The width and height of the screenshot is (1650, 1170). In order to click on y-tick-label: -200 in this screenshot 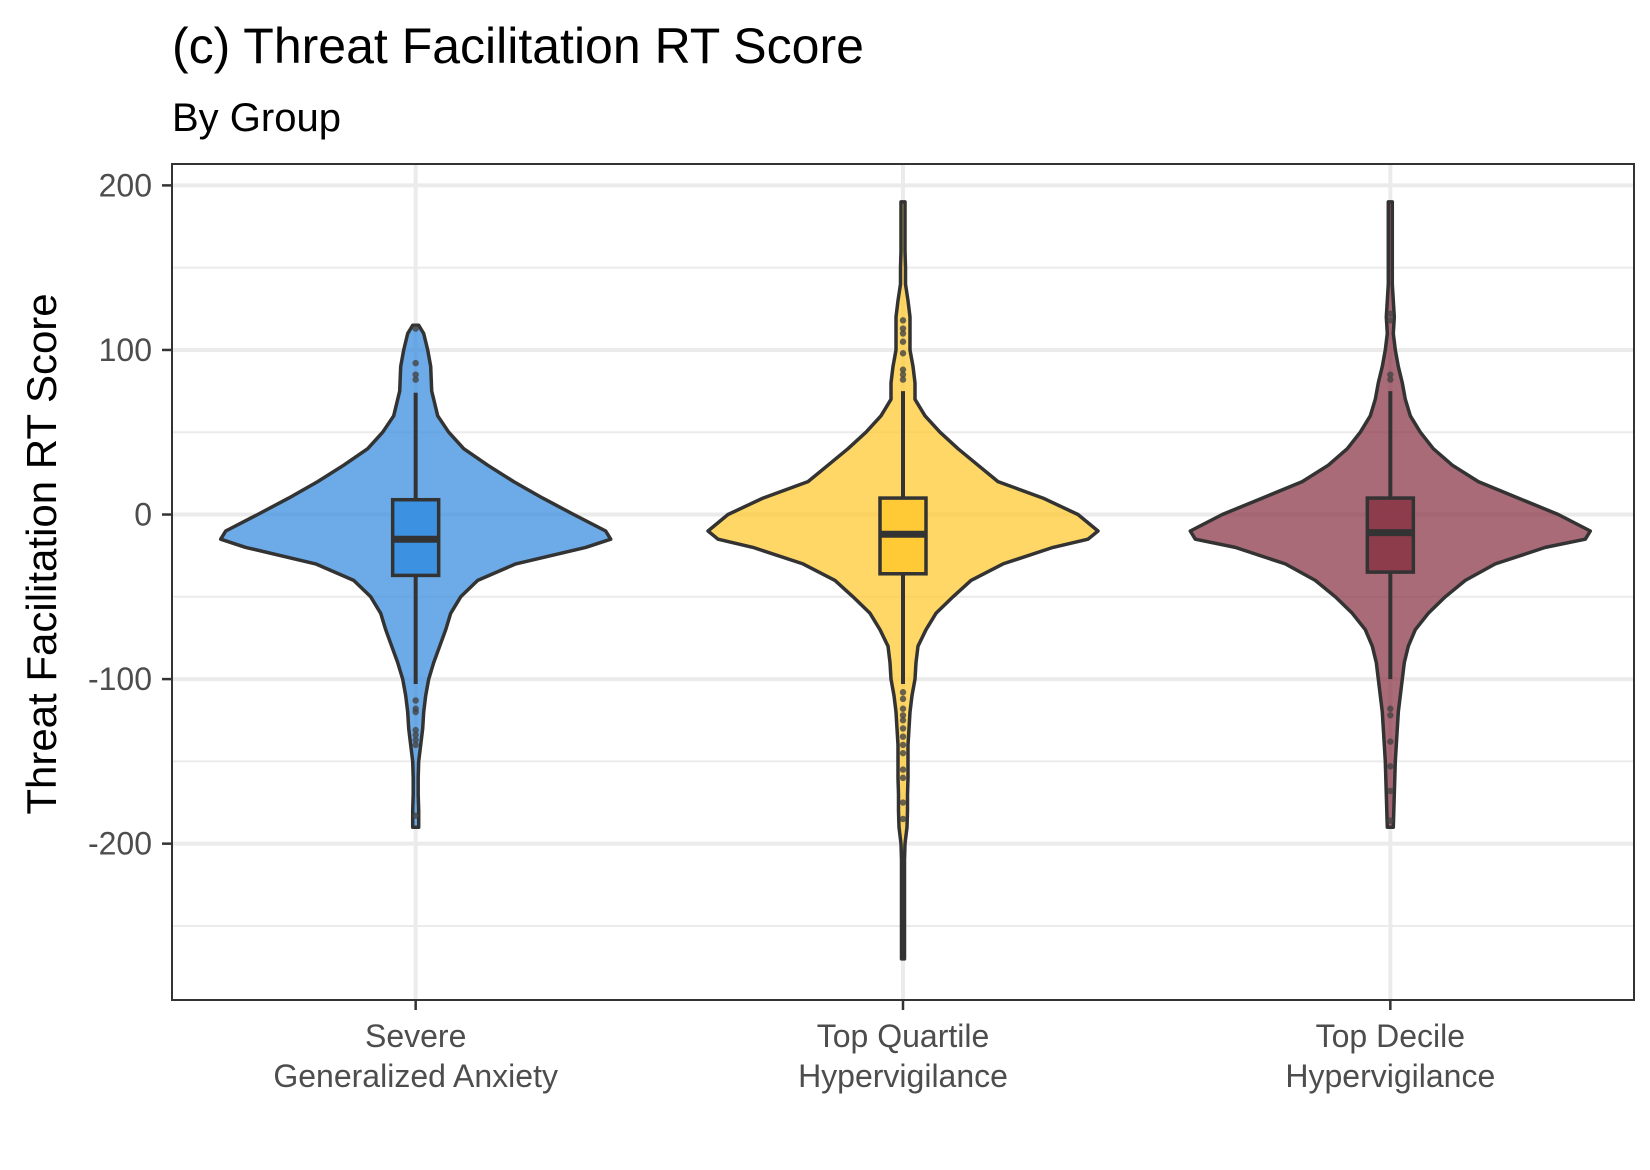, I will do `click(120, 844)`.